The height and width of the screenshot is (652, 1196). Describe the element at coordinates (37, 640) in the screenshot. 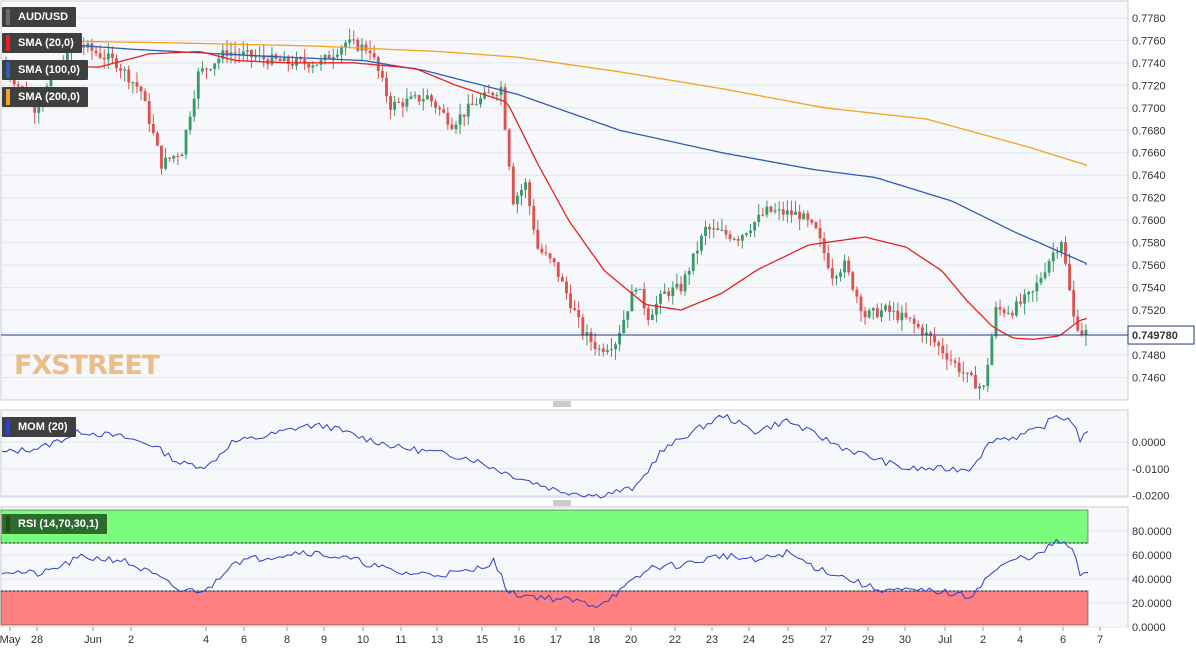

I see `x-tick-1: 28` at that location.